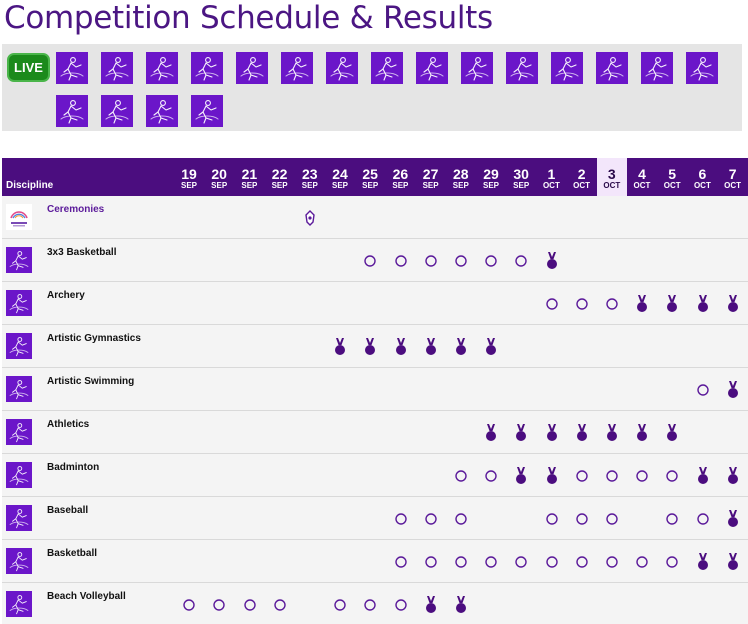 This screenshot has height=624, width=748. Describe the element at coordinates (522, 68) in the screenshot. I see `sport-tile-breaking-icon` at that location.